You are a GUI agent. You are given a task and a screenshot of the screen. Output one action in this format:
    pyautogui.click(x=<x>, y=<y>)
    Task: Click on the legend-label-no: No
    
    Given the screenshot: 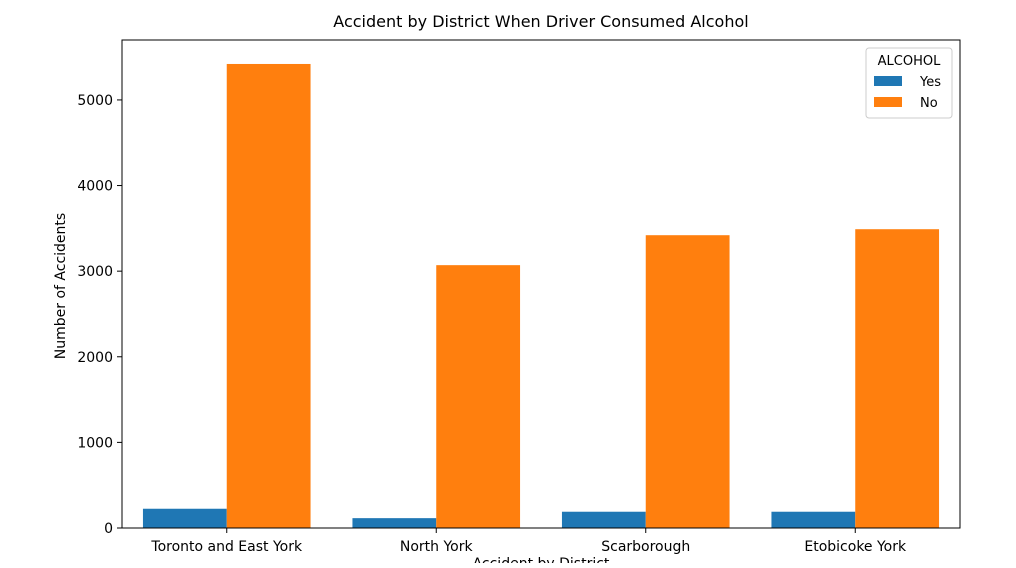 What is the action you would take?
    pyautogui.click(x=929, y=103)
    